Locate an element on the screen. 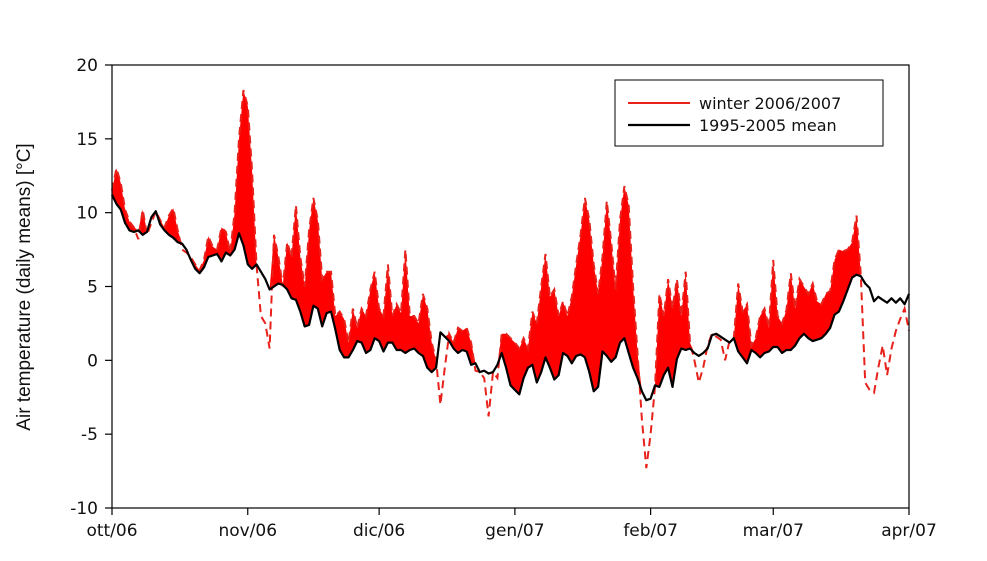  legend-label-winter: winter 2006/2007 is located at coordinates (770, 103).